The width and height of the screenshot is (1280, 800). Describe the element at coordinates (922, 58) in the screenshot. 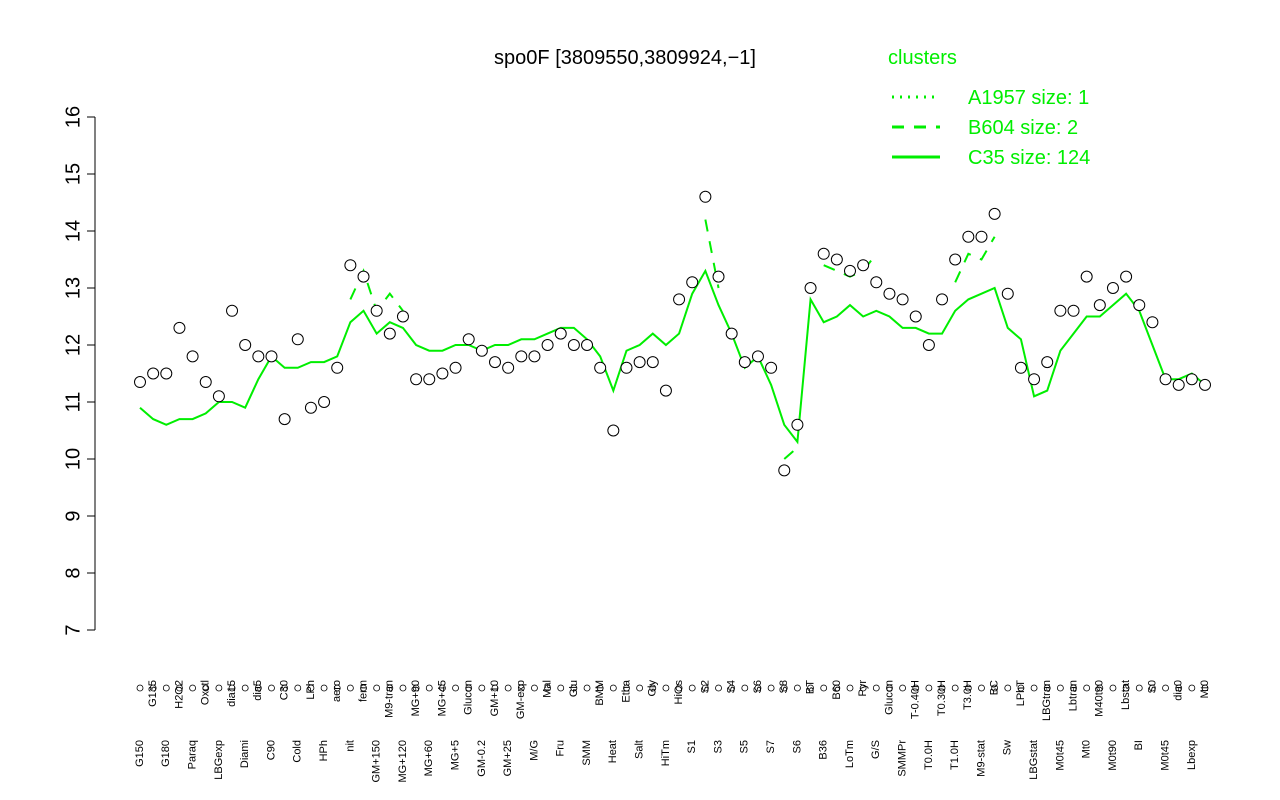

I see `legend-title: clusters` at that location.